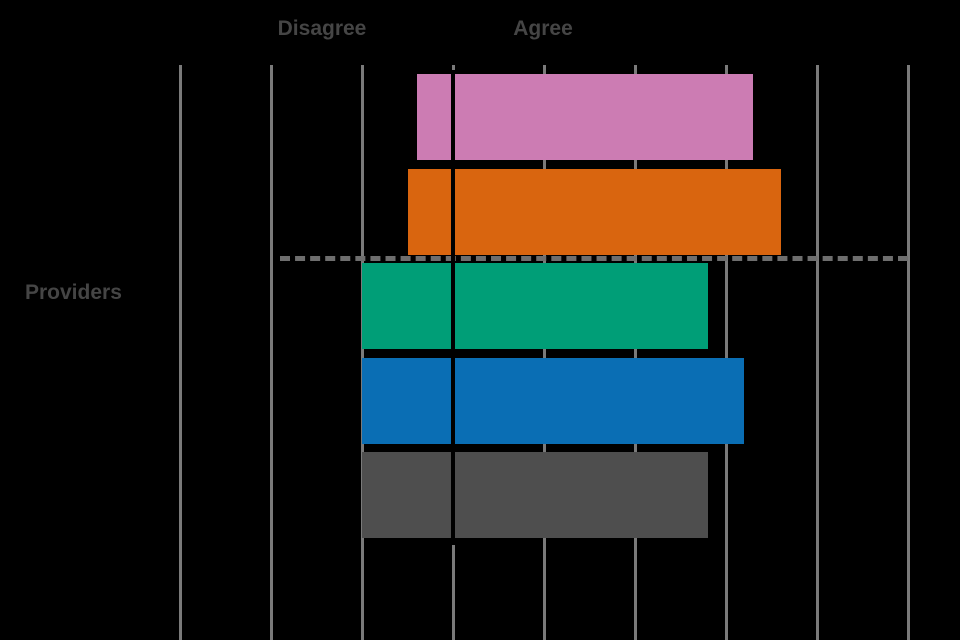 This screenshot has width=960, height=640. I want to click on bar-row-1-pink, so click(585, 117).